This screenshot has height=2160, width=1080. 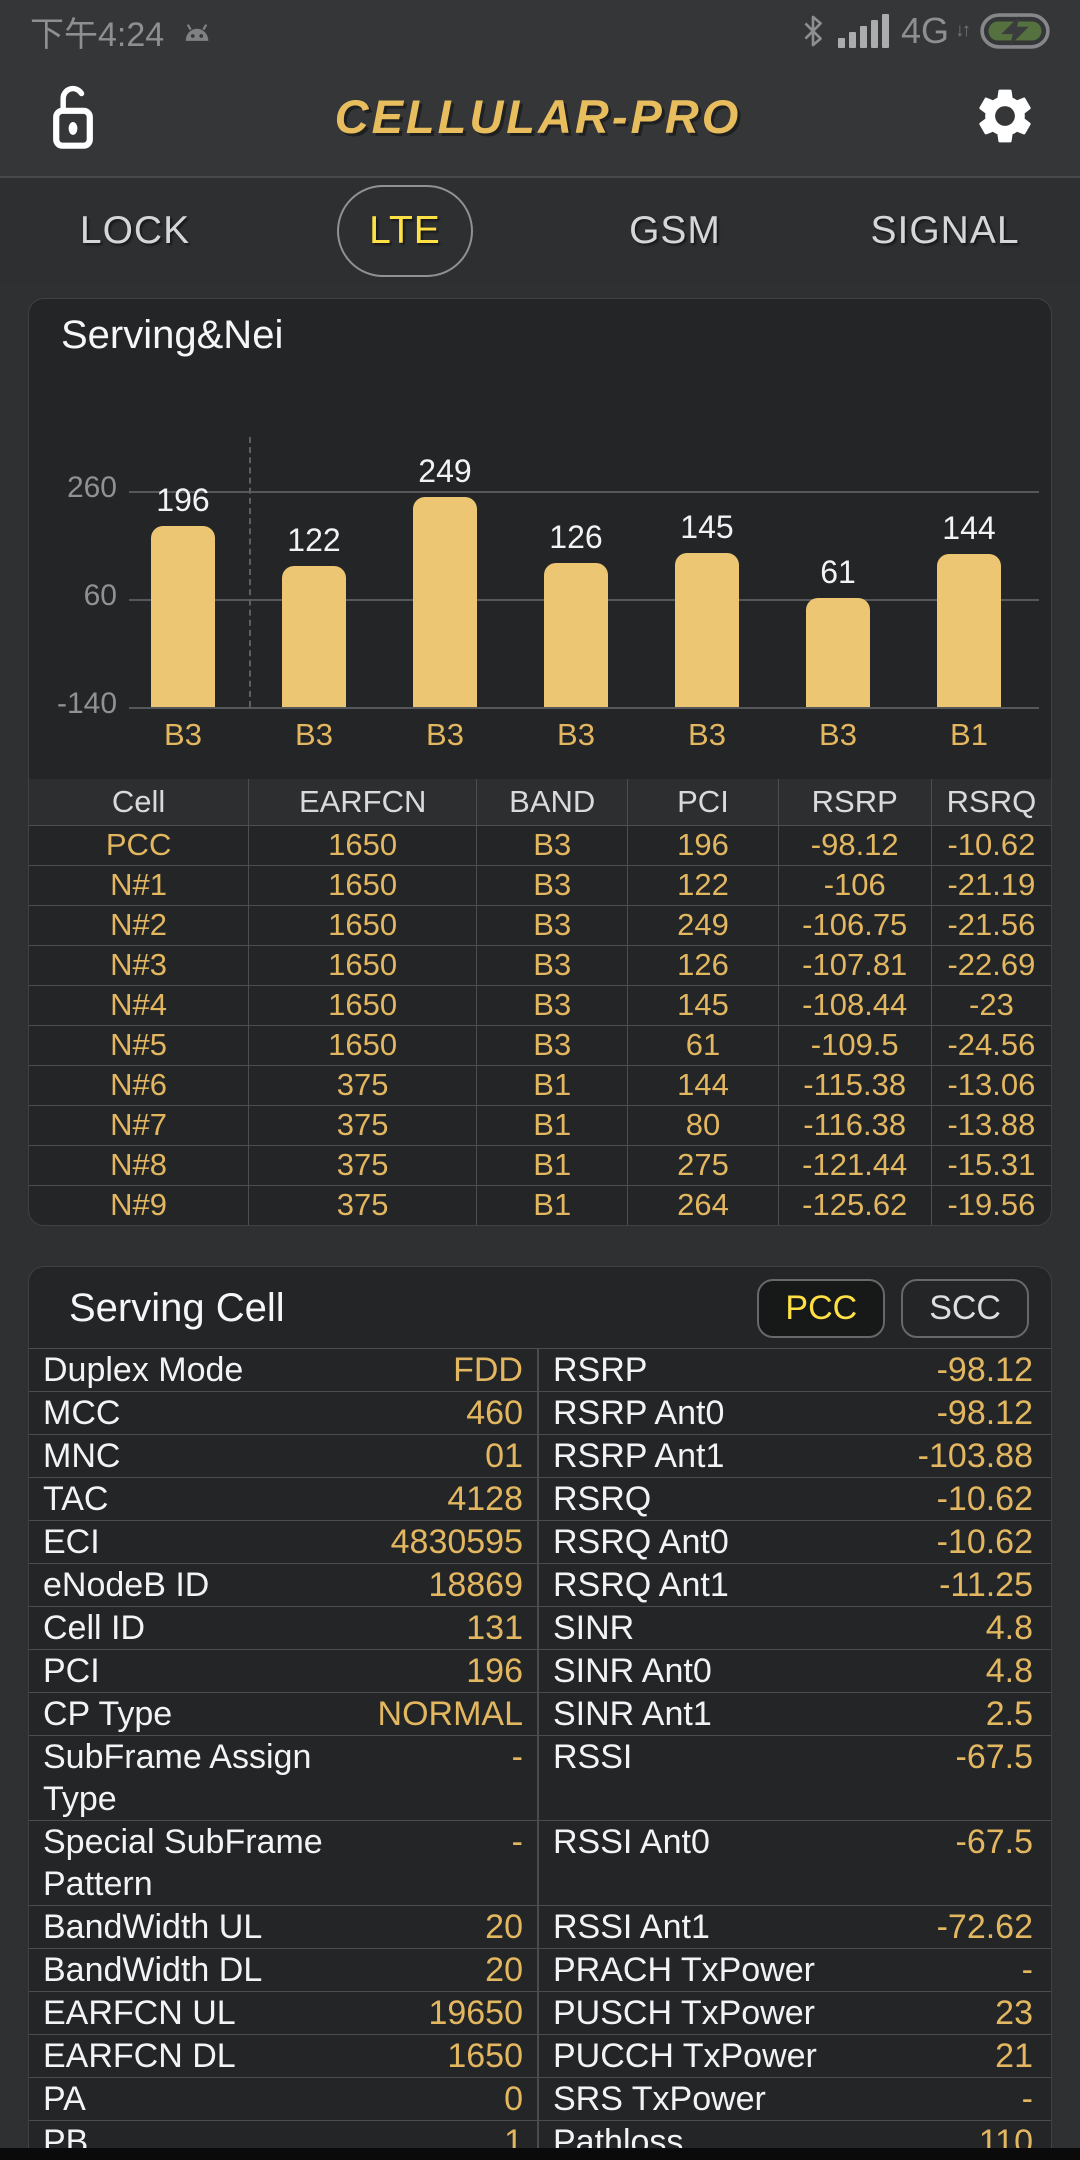 What do you see at coordinates (405, 231) in the screenshot?
I see `tab-lte: LTE` at bounding box center [405, 231].